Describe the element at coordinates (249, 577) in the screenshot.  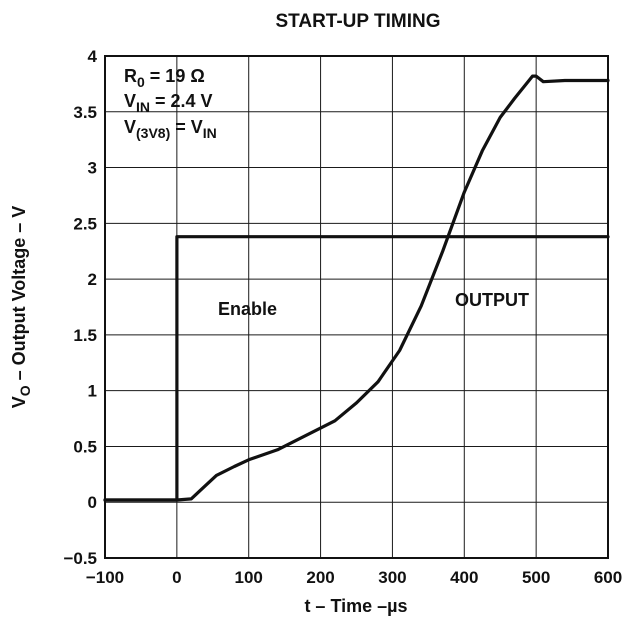
I see `x-tick-label: 100` at that location.